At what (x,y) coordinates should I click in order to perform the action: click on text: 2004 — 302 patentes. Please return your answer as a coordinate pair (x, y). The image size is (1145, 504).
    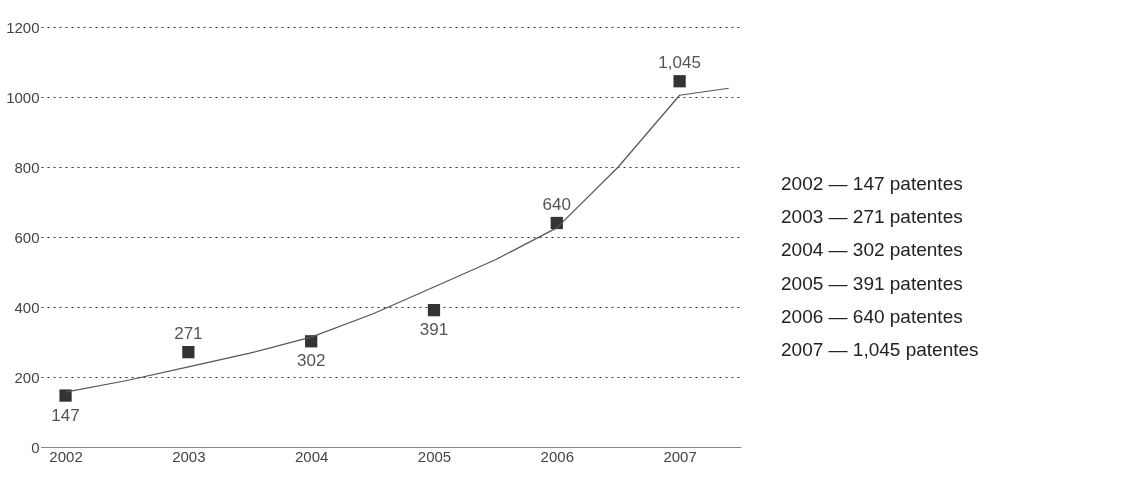
    Looking at the image, I should click on (872, 250).